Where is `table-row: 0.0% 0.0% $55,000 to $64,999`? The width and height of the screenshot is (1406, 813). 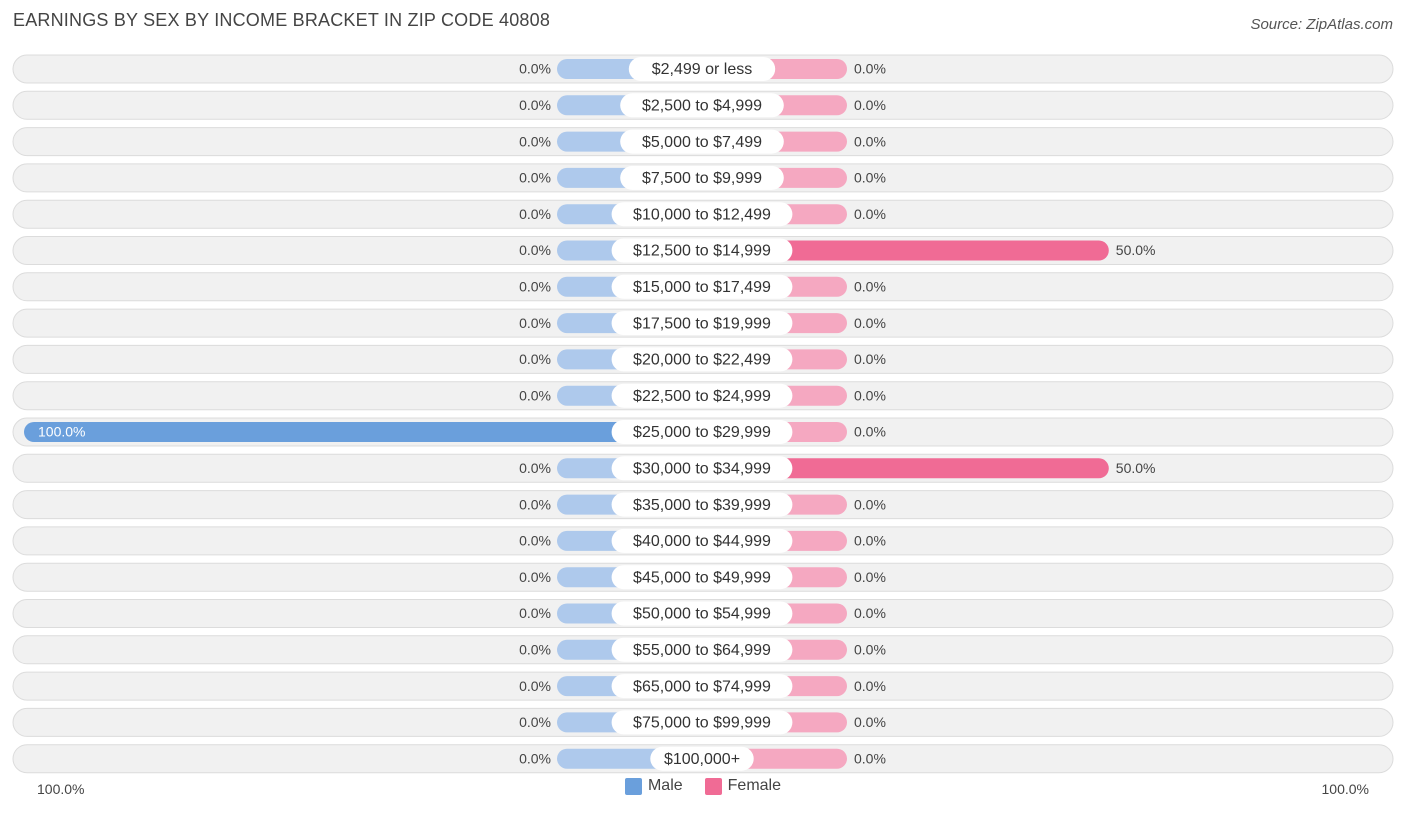
table-row: 0.0% 0.0% $55,000 to $64,999 is located at coordinates (703, 650).